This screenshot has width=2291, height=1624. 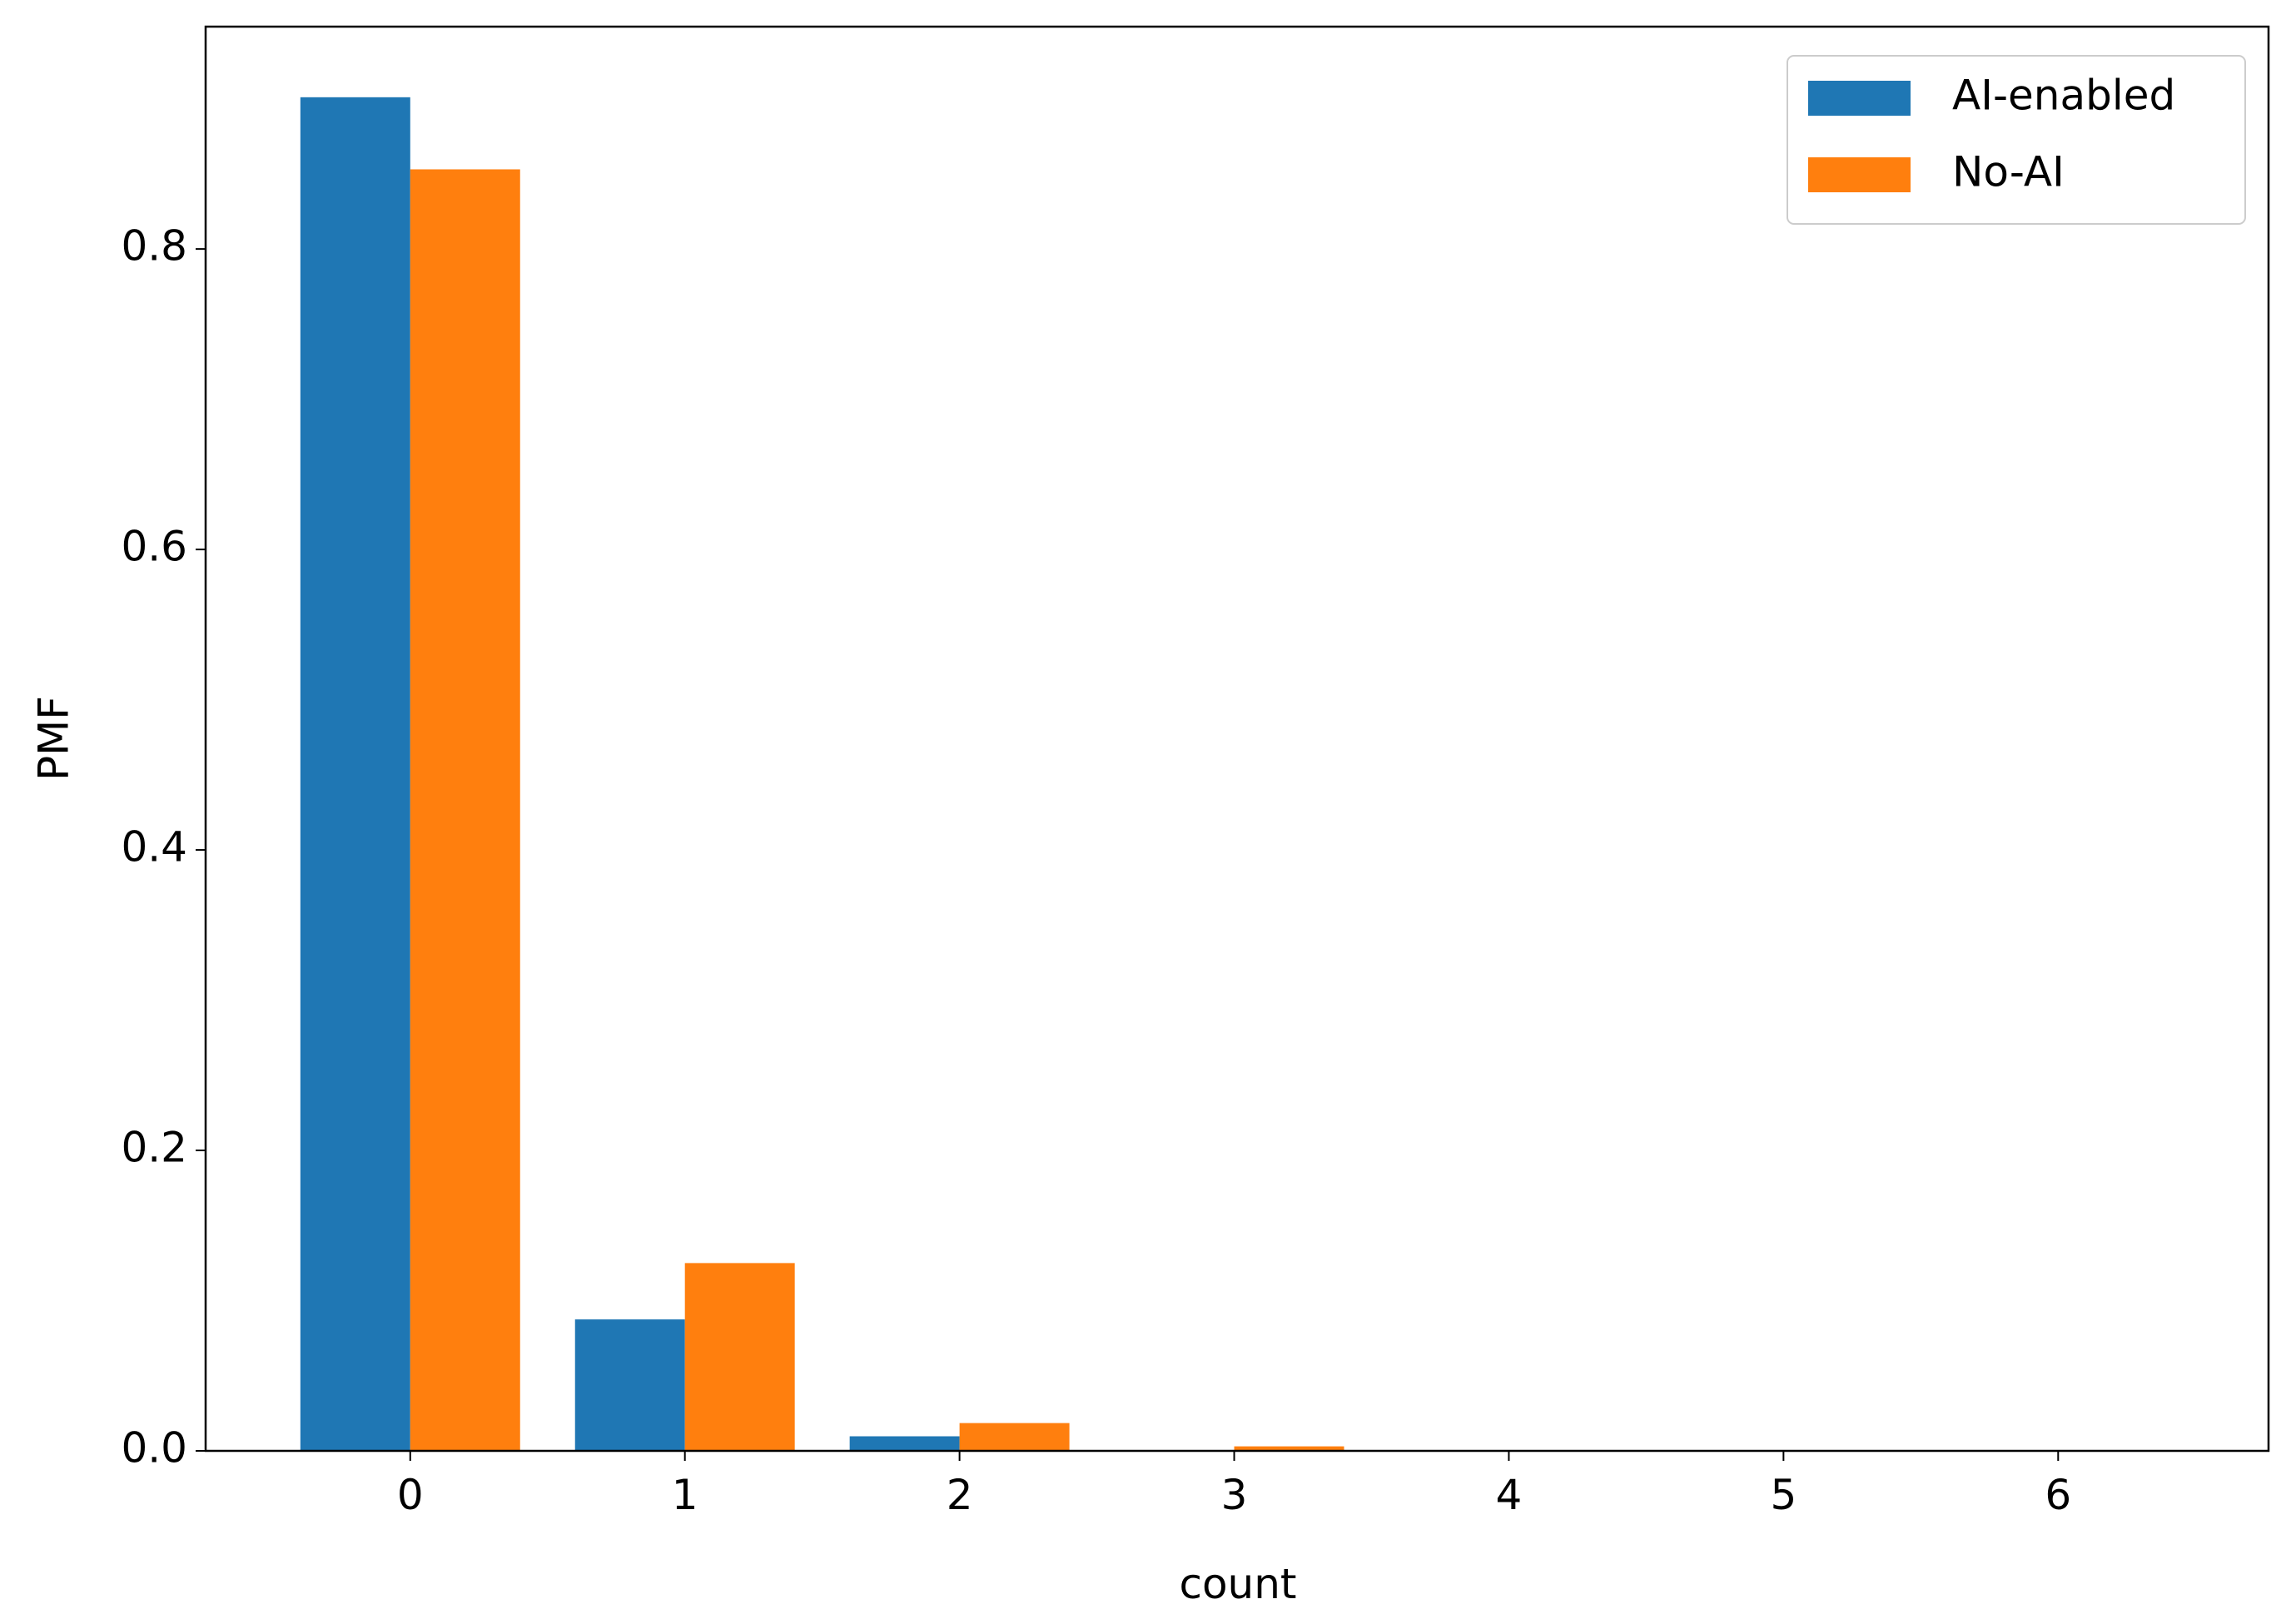 I want to click on y-axis-label: PMF, so click(x=54, y=738).